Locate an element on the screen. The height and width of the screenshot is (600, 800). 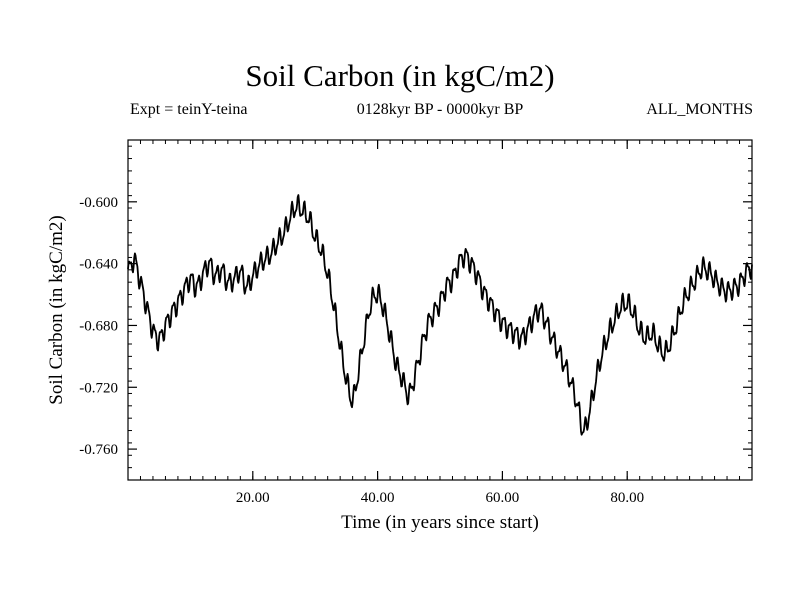
y-tick-label: -0.680 is located at coordinates (98, 326).